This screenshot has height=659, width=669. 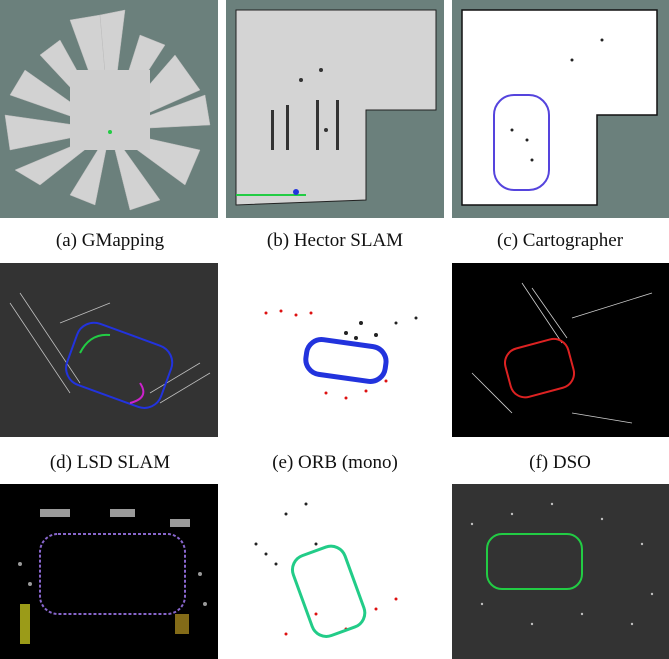 I want to click on caption-gmapping: (a) GMapping, so click(x=110, y=240).